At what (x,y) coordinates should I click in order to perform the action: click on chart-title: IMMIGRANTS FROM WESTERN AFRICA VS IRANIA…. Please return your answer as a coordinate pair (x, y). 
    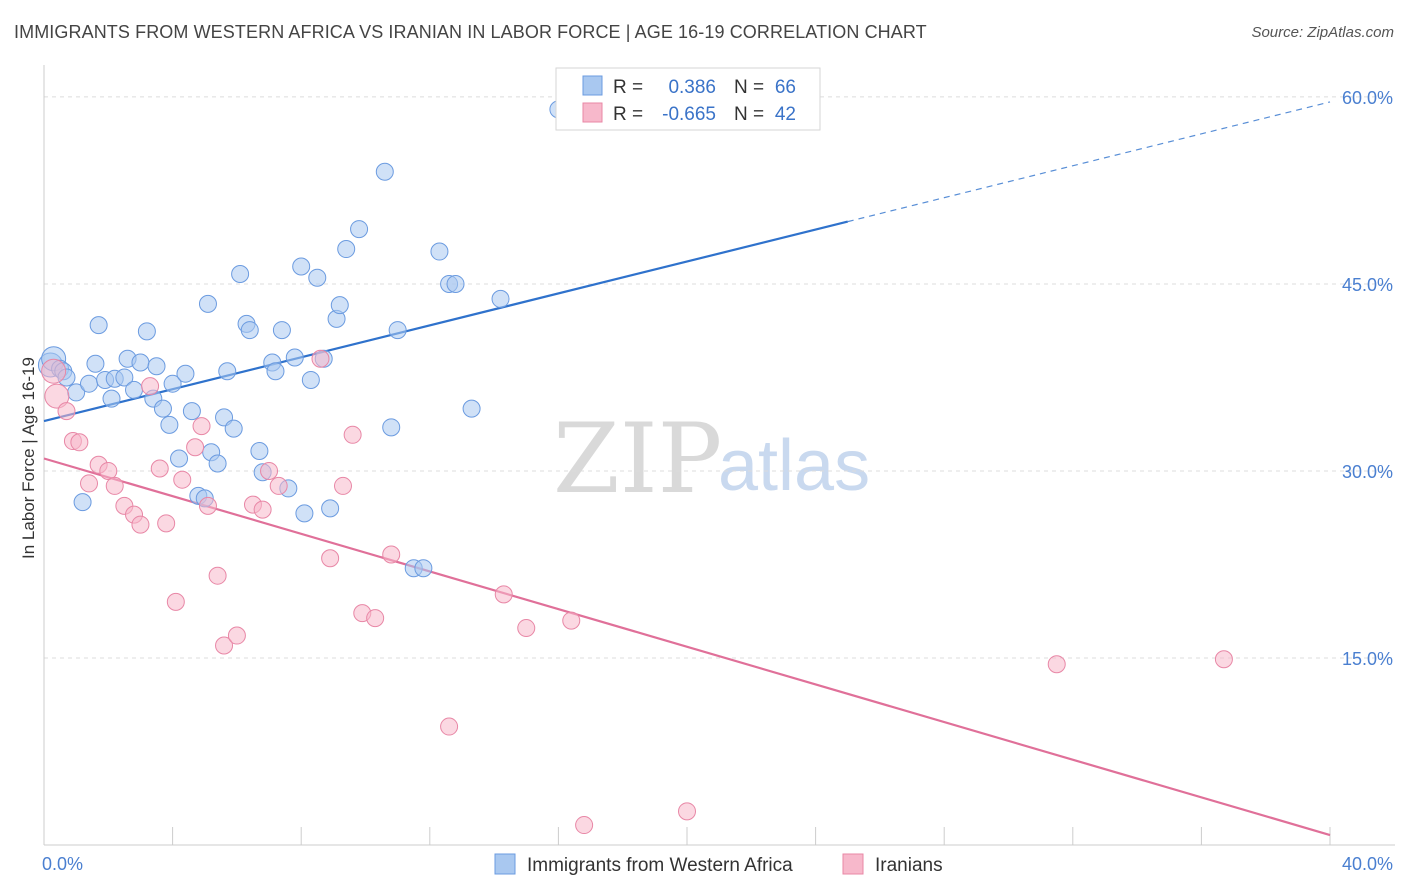
    Looking at the image, I should click on (470, 32).